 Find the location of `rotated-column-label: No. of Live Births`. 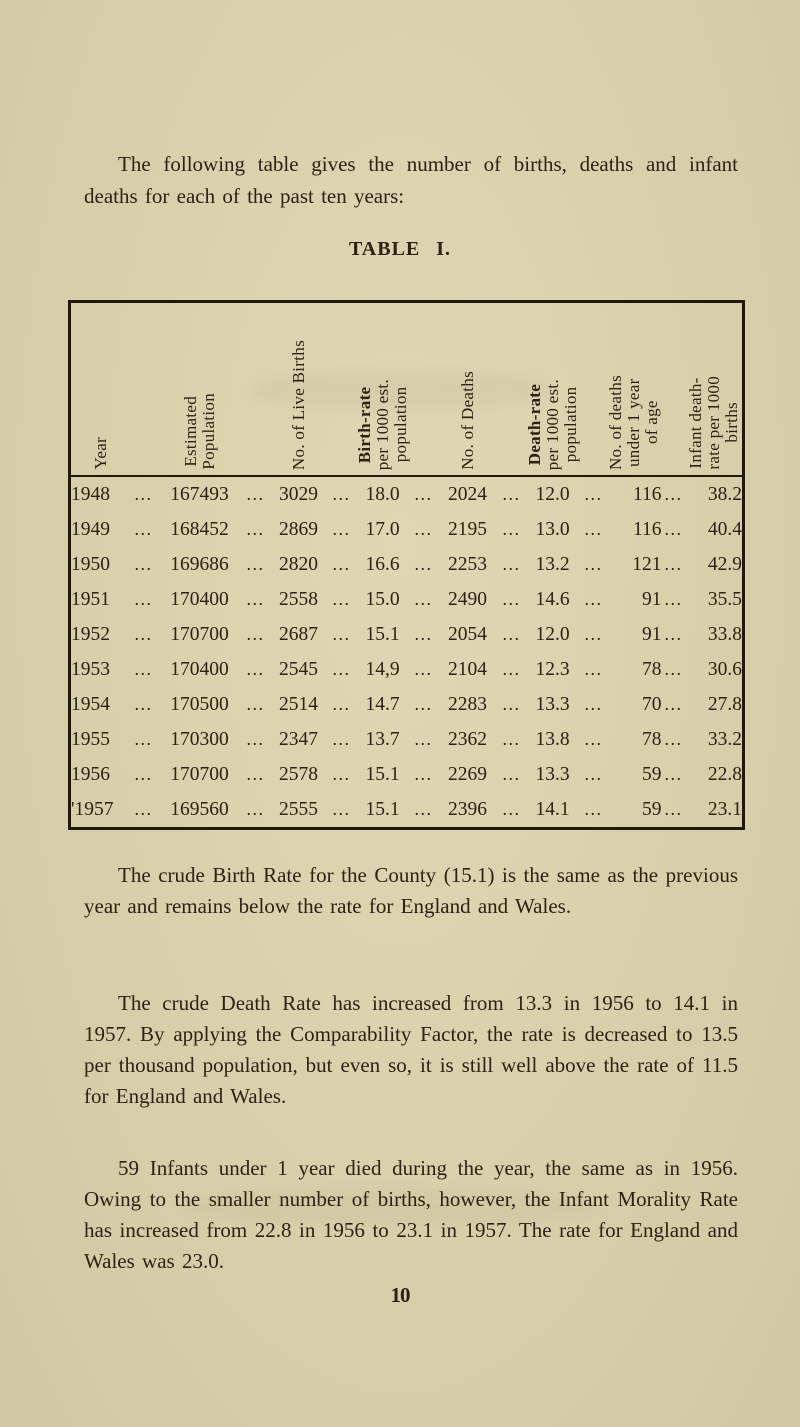

rotated-column-label: No. of Live Births is located at coordinates (298, 404).